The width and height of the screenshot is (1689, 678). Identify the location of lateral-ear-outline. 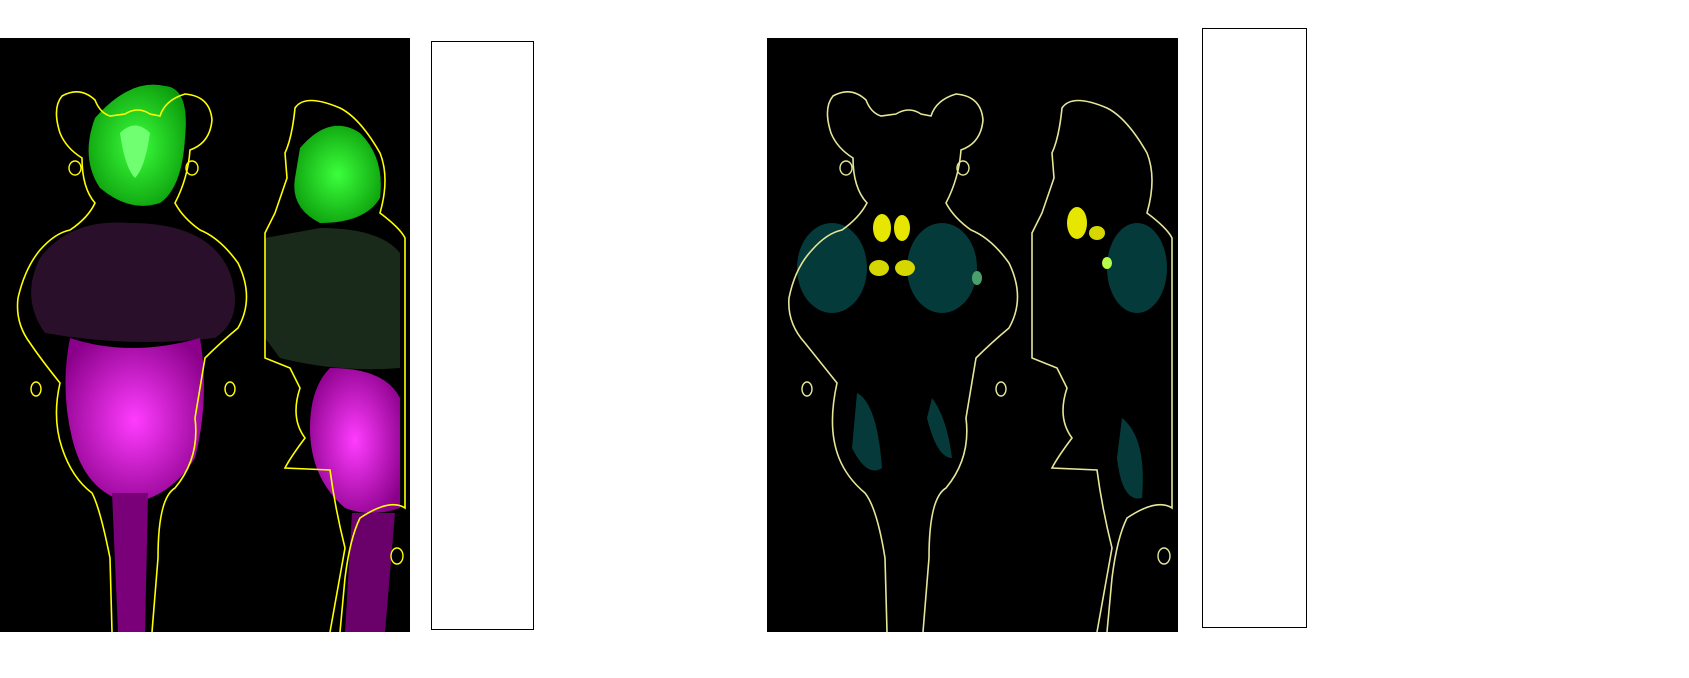
(397, 556).